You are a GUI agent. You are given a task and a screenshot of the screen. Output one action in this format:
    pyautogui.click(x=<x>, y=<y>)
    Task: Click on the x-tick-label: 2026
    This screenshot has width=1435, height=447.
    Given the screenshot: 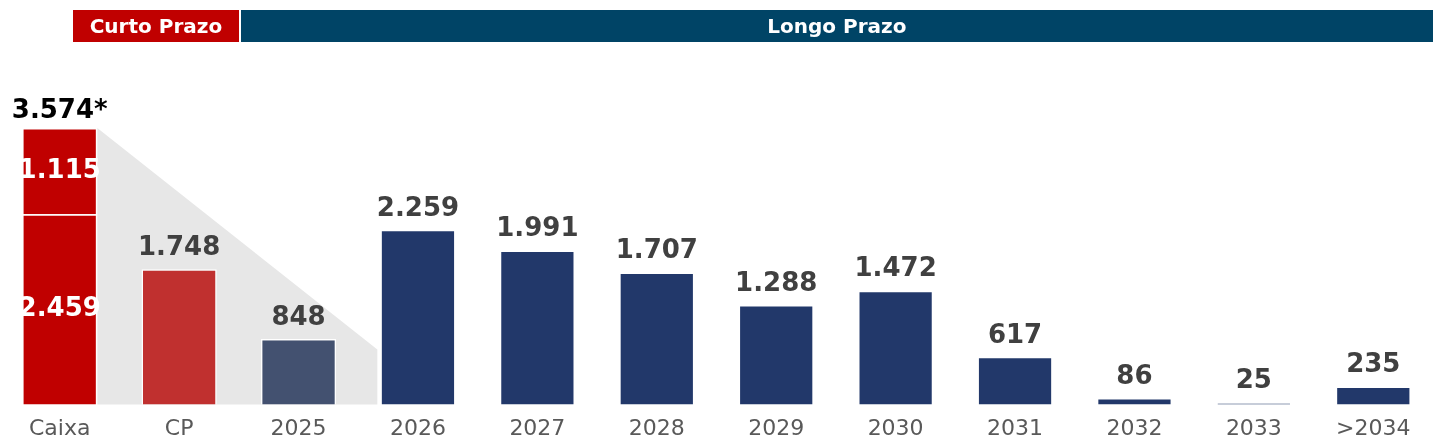 What is the action you would take?
    pyautogui.click(x=417, y=427)
    